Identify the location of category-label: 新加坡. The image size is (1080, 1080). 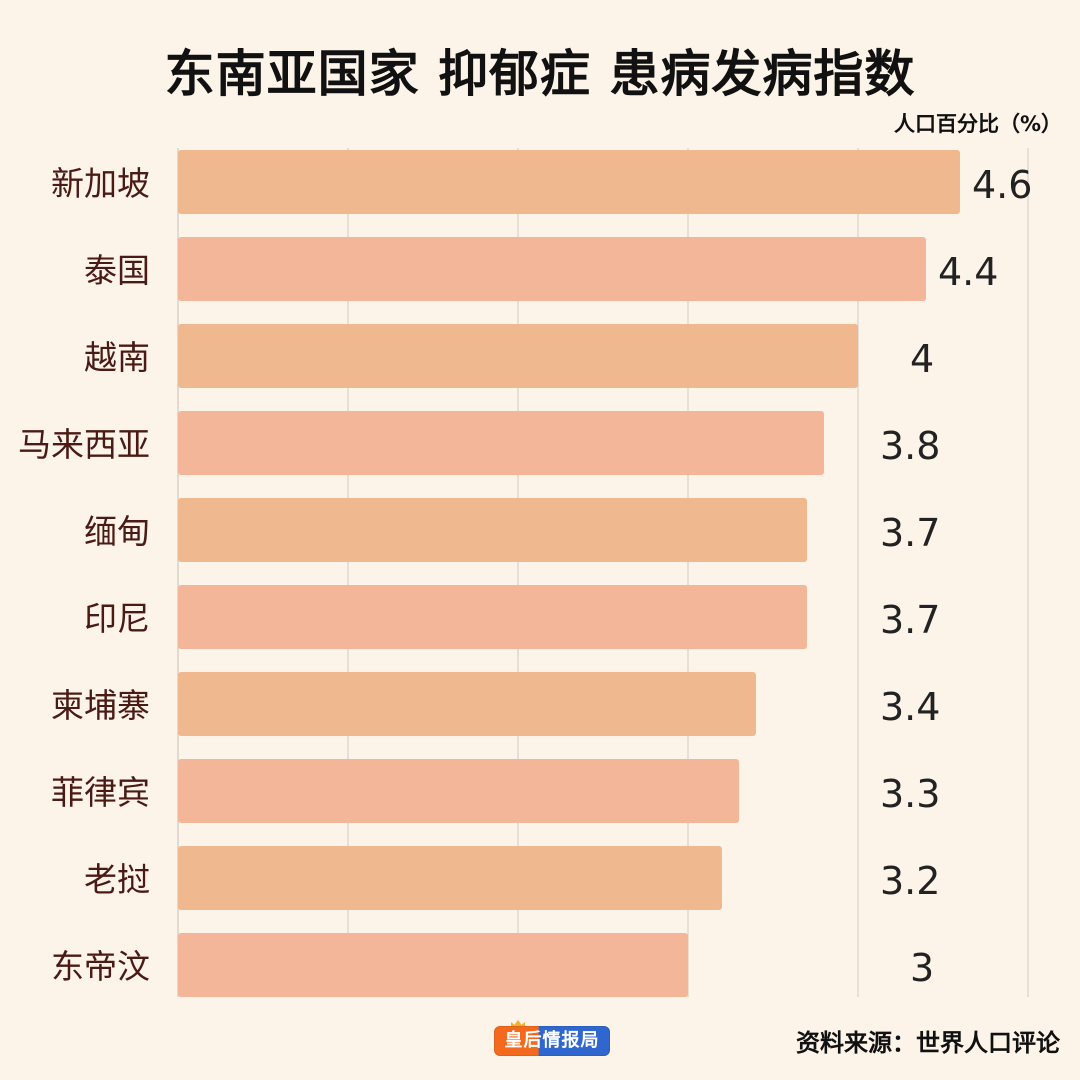
(100, 183).